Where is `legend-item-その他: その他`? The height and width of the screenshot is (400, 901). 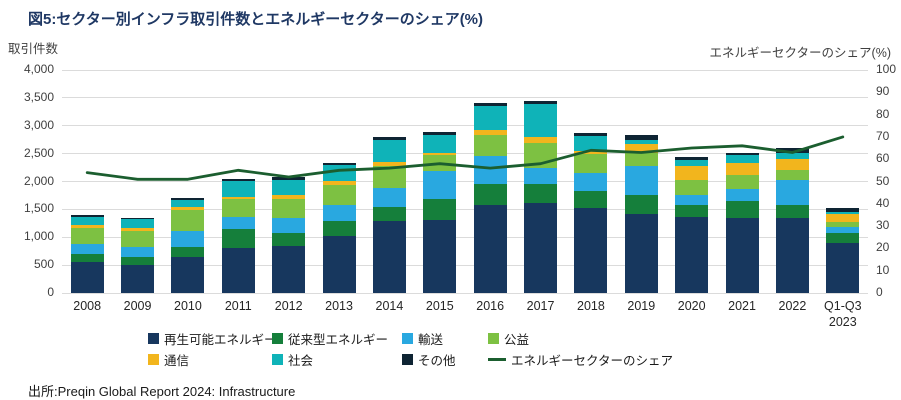
legend-item-その他: その他 is located at coordinates (429, 359).